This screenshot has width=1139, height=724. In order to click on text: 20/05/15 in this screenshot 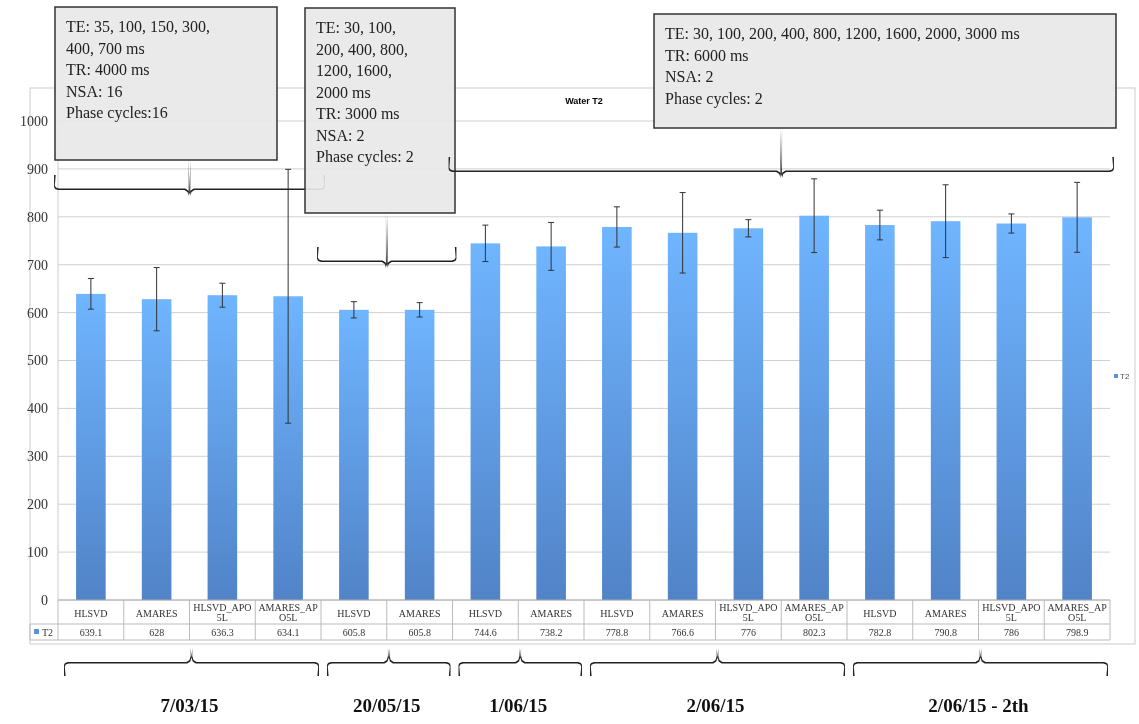, I will do `click(386, 705)`.